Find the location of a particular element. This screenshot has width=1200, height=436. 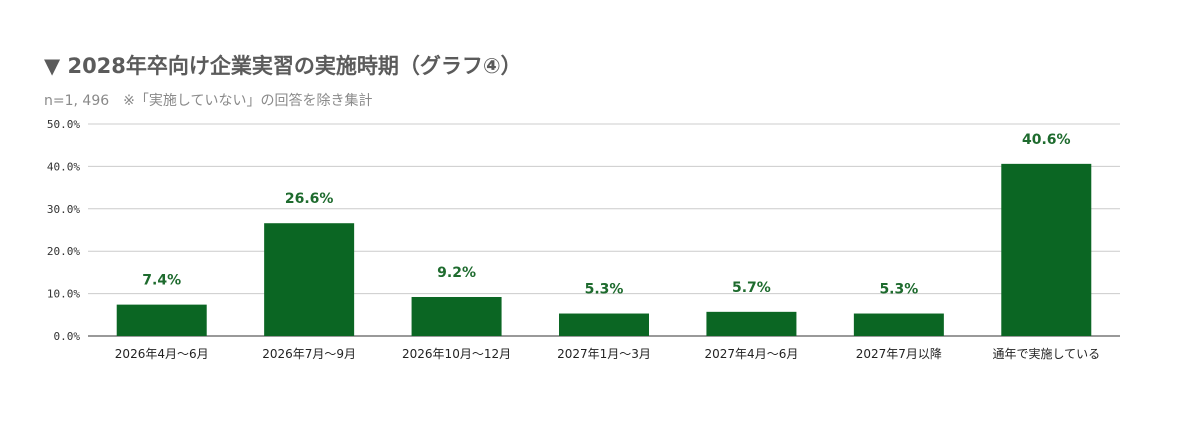

data-label: 9.2% is located at coordinates (456, 273).